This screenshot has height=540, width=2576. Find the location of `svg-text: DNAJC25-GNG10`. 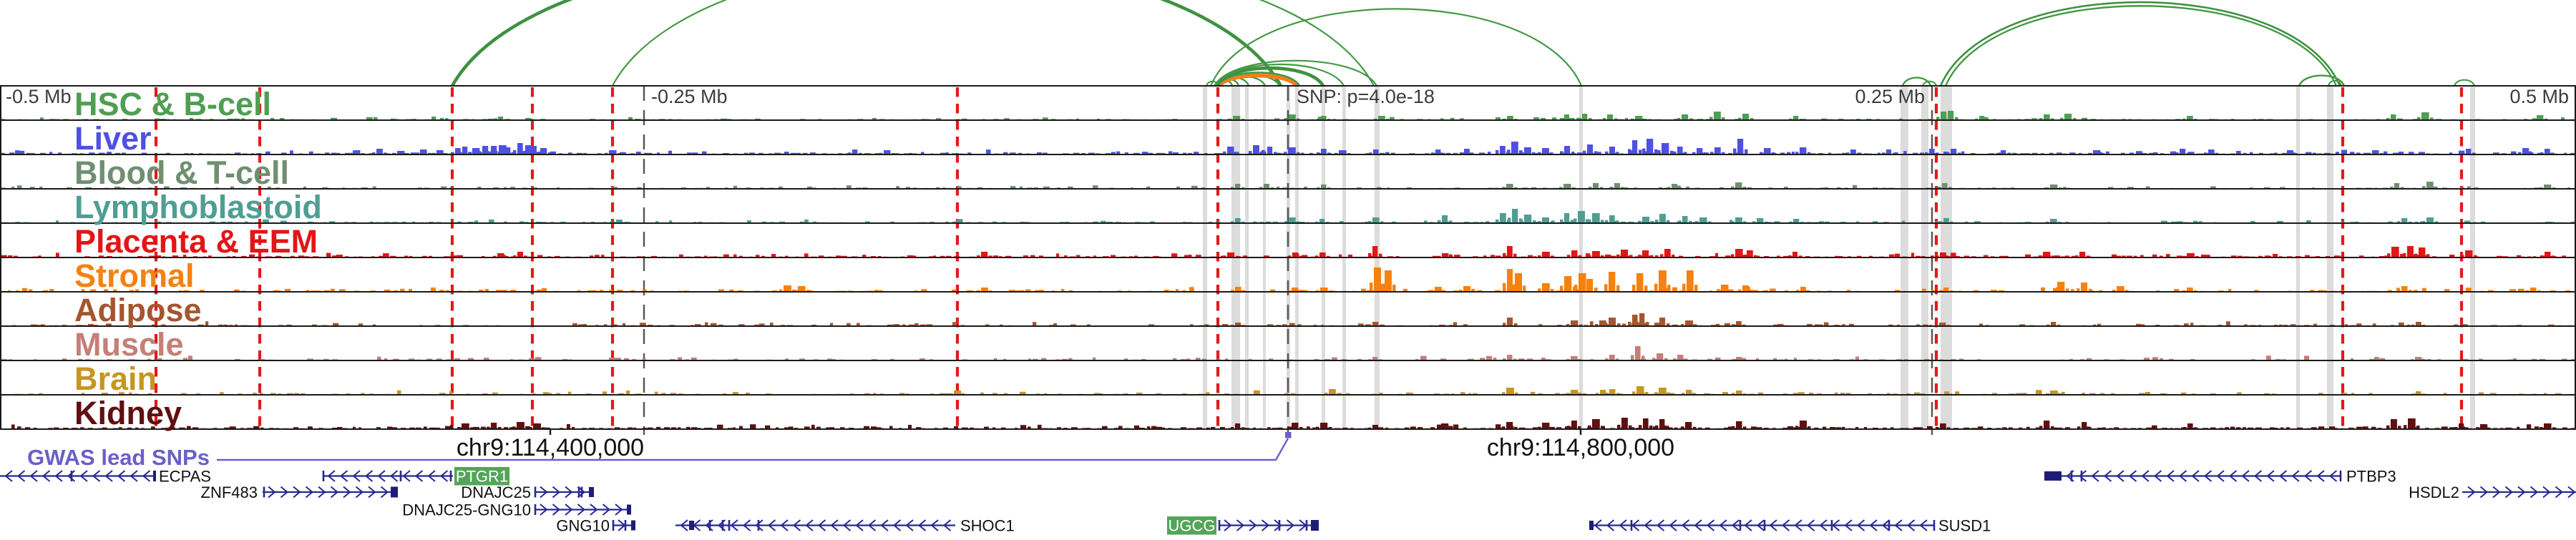

svg-text: DNAJC25-GNG10 is located at coordinates (466, 510).